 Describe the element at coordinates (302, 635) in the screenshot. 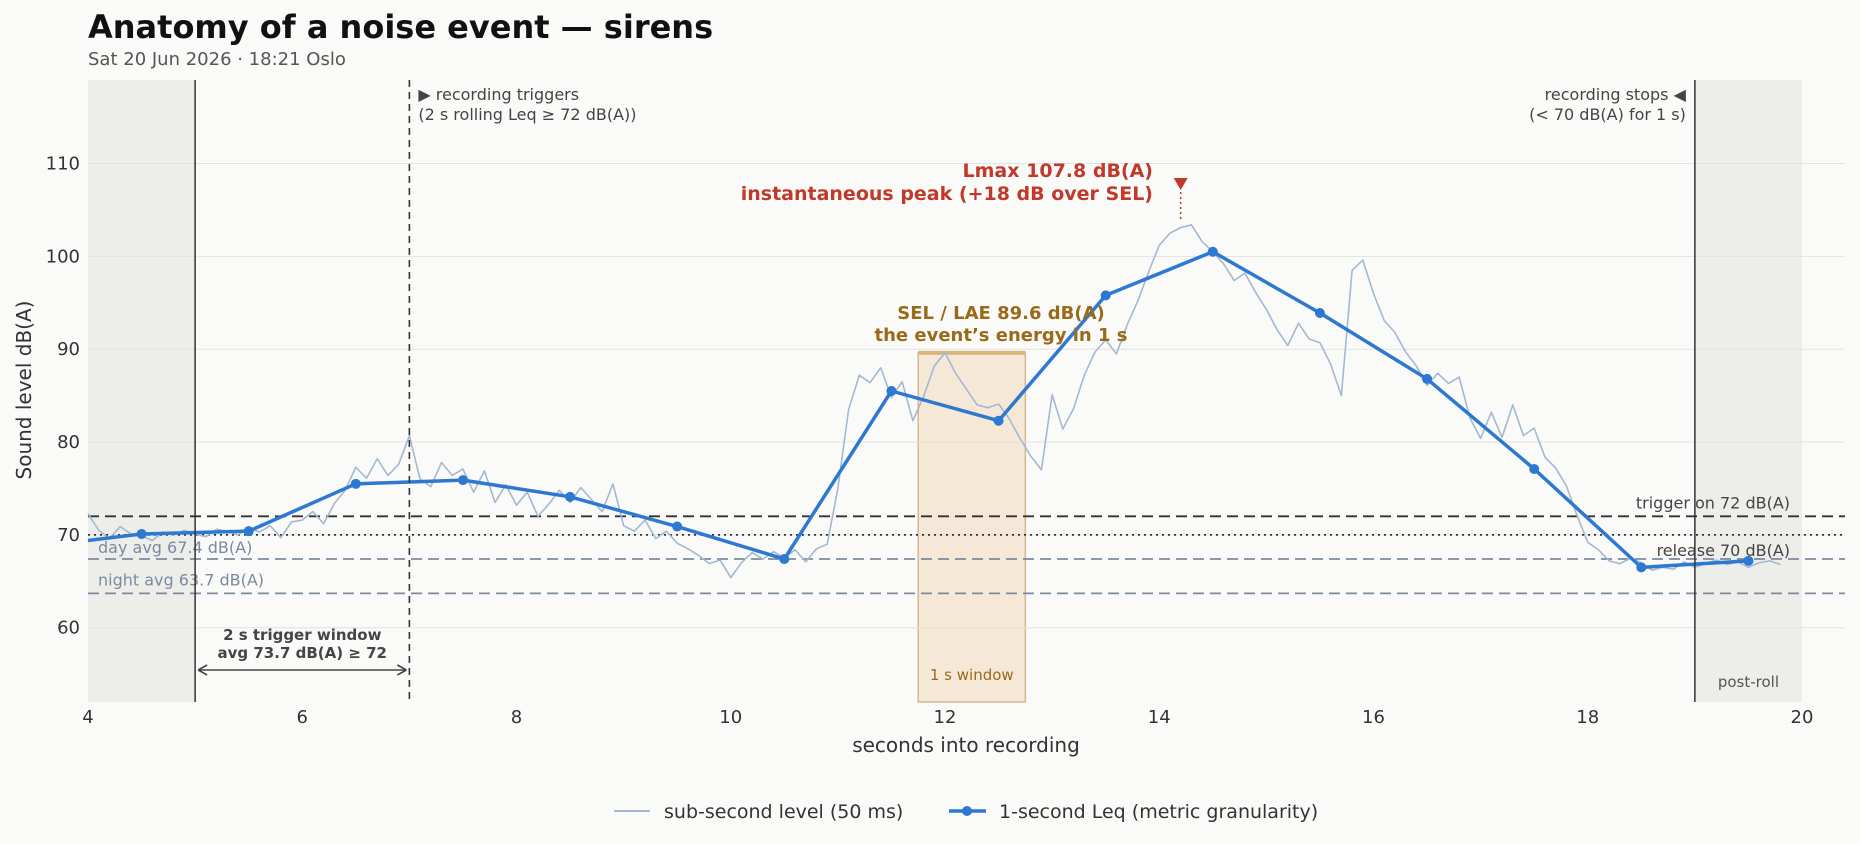

I see `trigger-window-label-line1: 2 s trigger window` at that location.